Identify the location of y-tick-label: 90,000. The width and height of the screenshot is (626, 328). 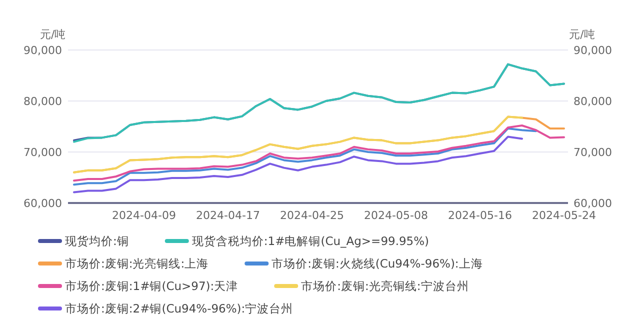
(43, 50).